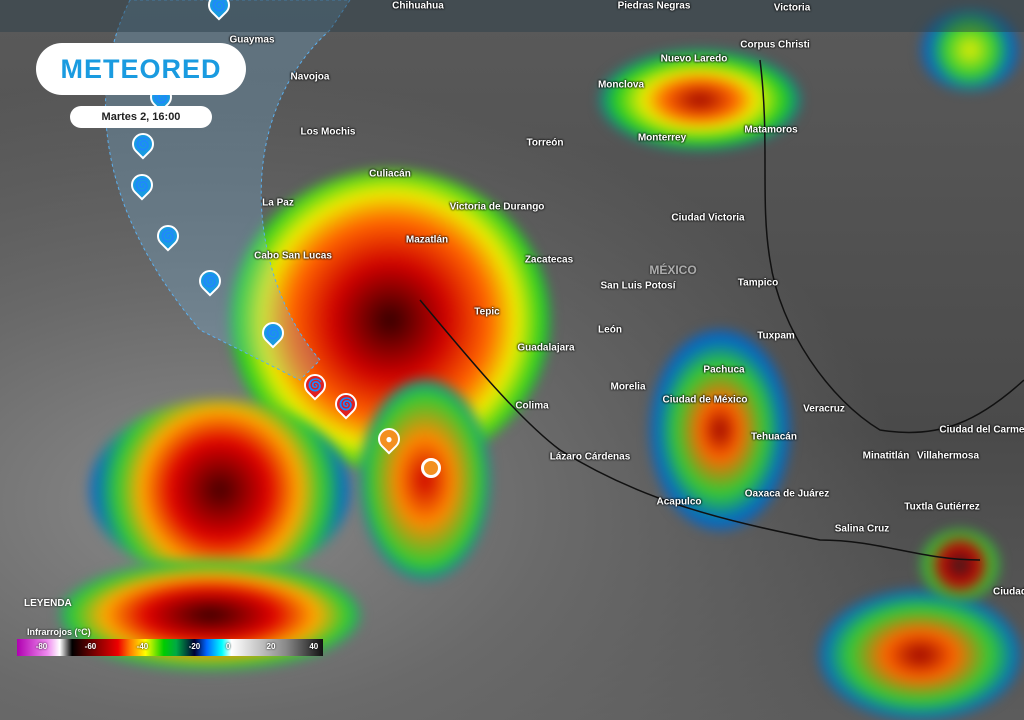  I want to click on city-label: Torreón, so click(545, 143).